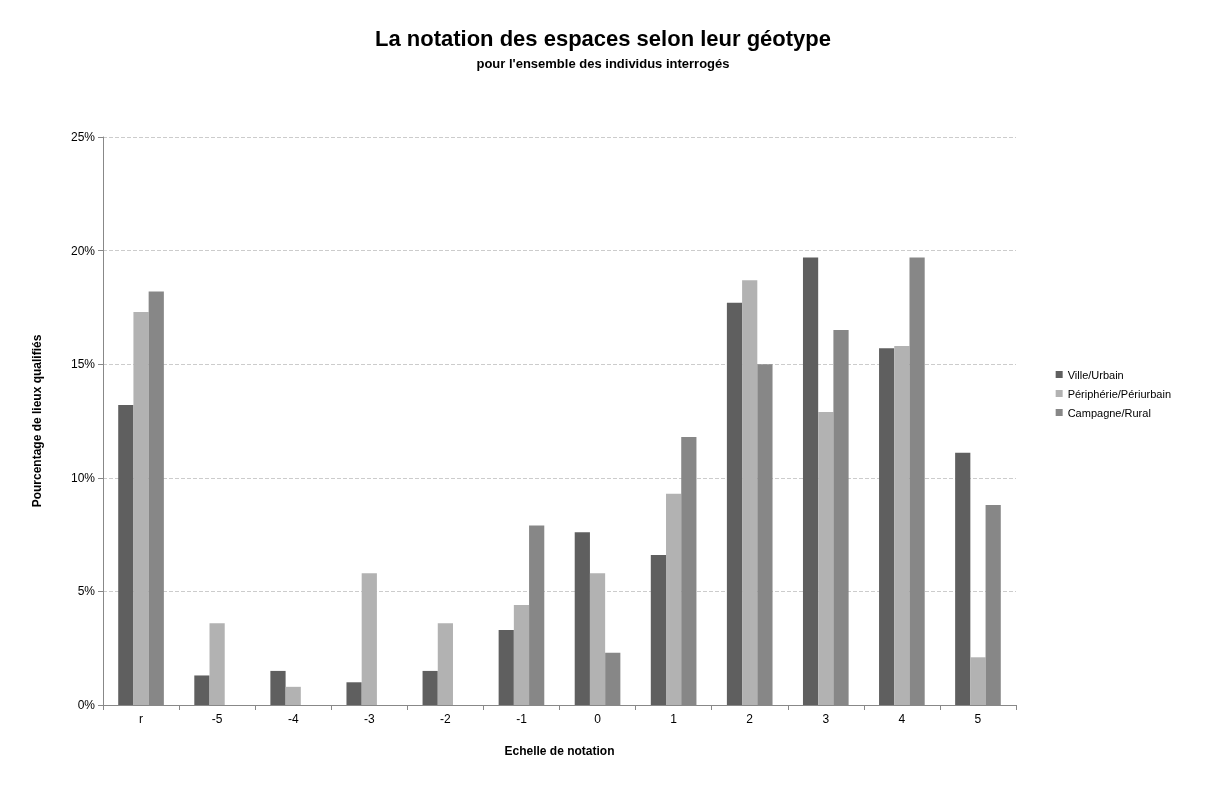 The width and height of the screenshot is (1206, 787). What do you see at coordinates (83, 250) in the screenshot?
I see `y-tick-label: 20%` at bounding box center [83, 250].